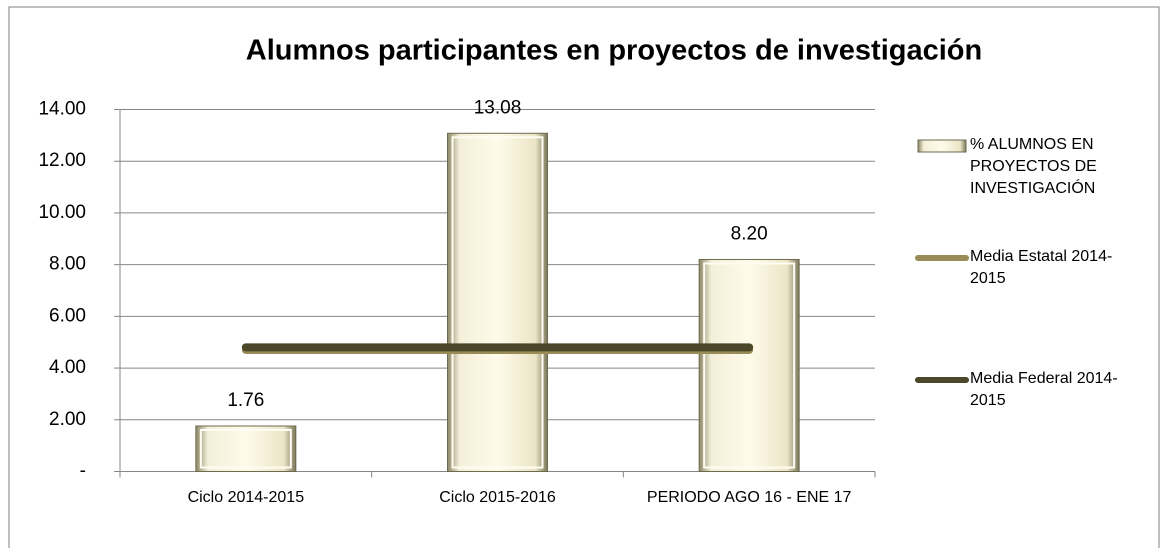 The image size is (1166, 548). What do you see at coordinates (67, 367) in the screenshot?
I see `y-tick-label: 4.00` at bounding box center [67, 367].